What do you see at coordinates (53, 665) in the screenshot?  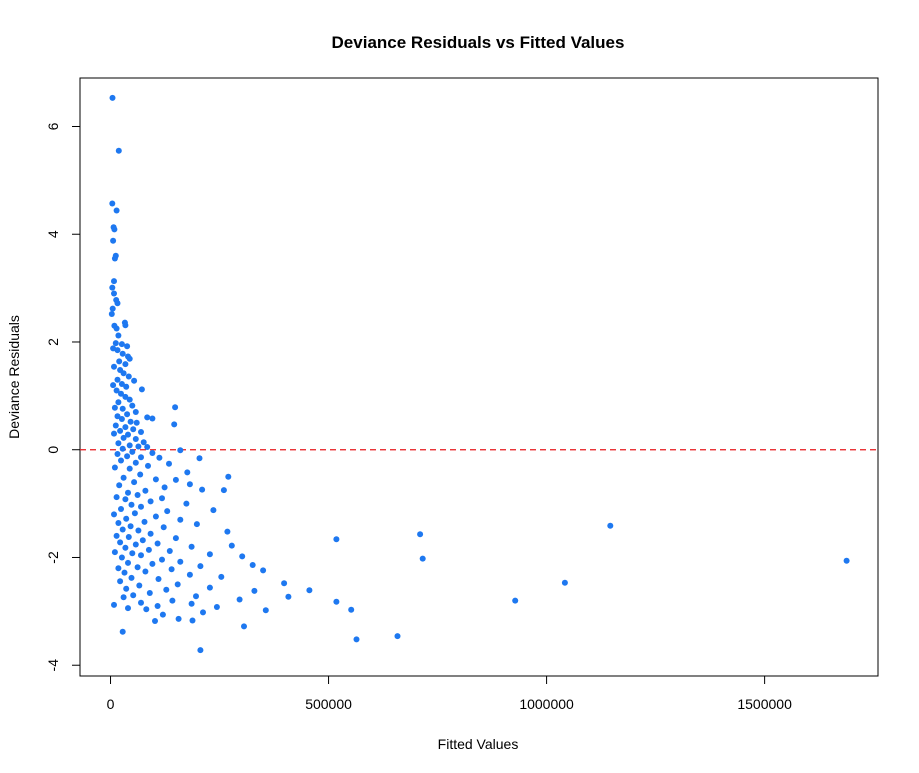 I see `y-tick-label: -4` at bounding box center [53, 665].